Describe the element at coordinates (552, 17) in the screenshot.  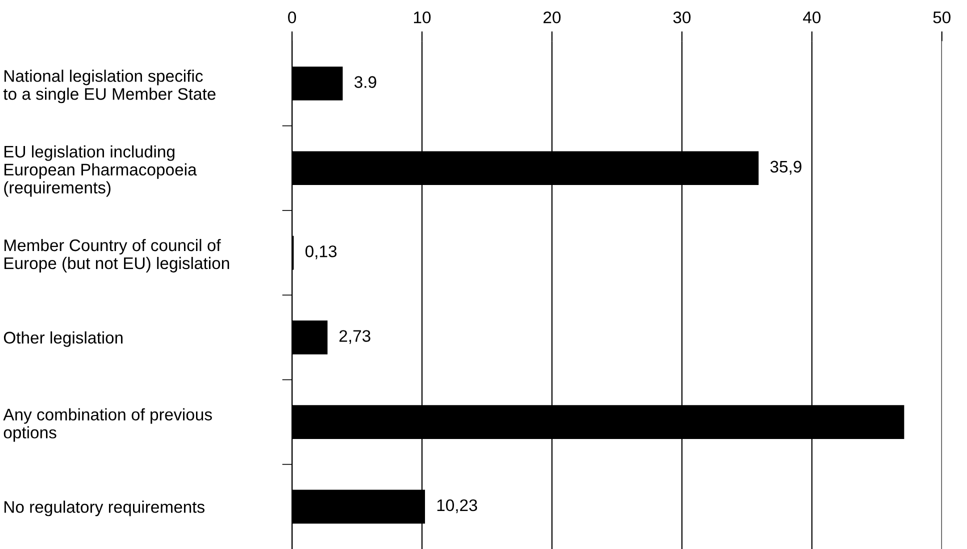
I see `x-tick-label: 20` at that location.